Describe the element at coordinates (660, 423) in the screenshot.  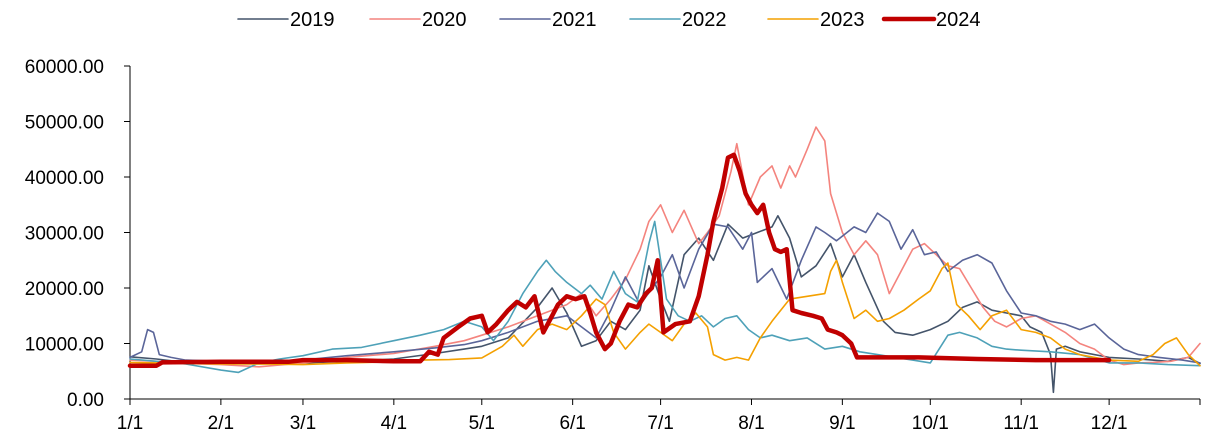
I see `x-tick-label: 7/1` at that location.